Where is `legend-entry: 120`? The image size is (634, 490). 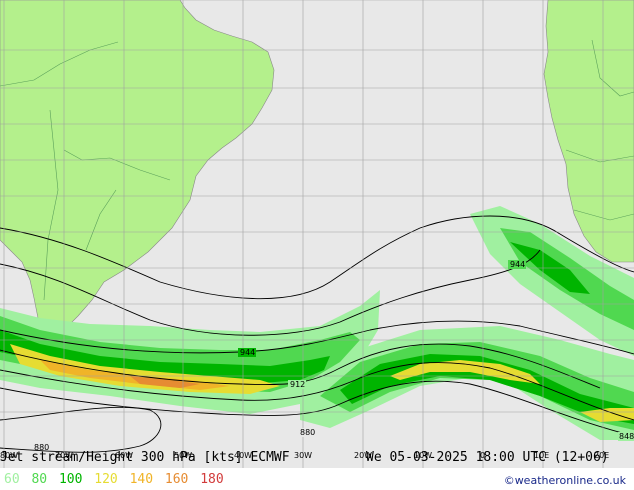
legend-entry: 120 is located at coordinates (106, 479).